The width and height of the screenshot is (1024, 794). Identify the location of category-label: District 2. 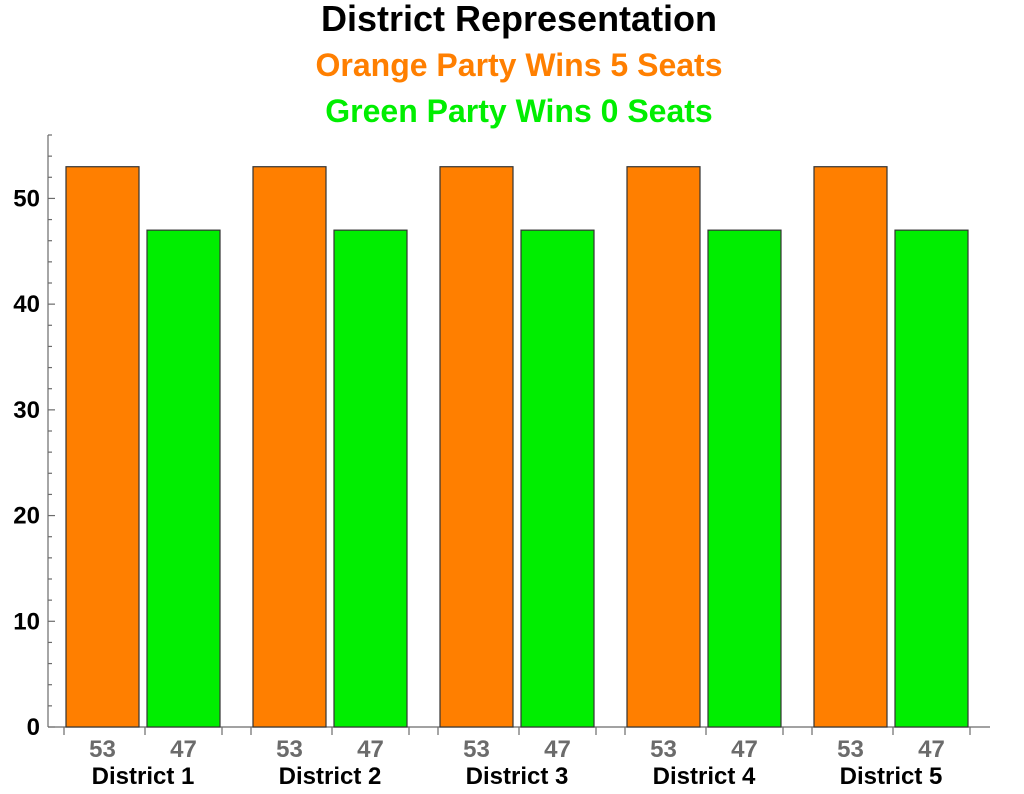
(330, 776).